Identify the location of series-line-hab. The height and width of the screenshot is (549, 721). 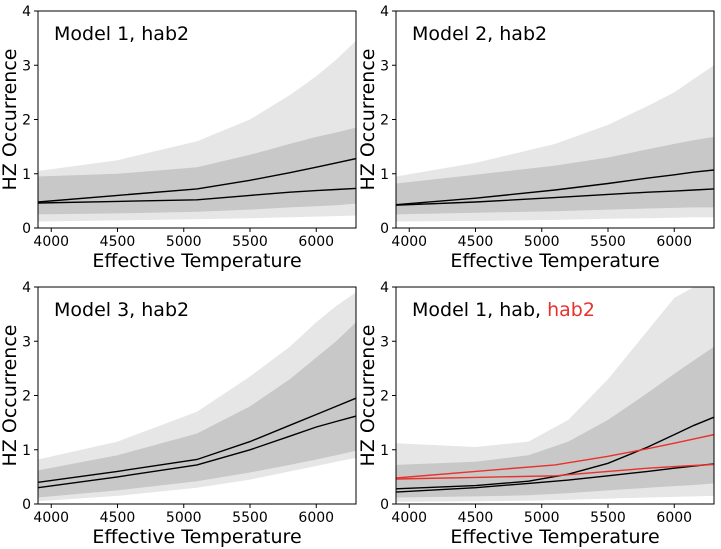
(555, 453).